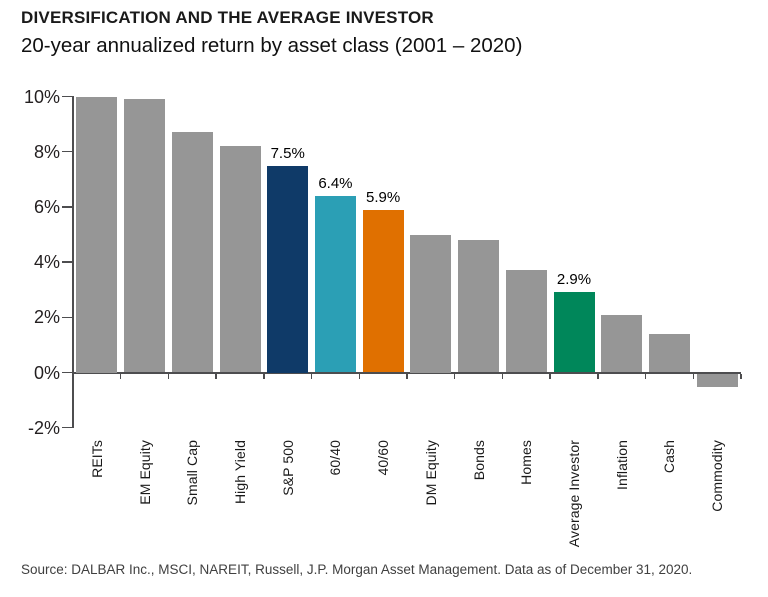  Describe the element at coordinates (526, 321) in the screenshot. I see `bar-homes` at that location.